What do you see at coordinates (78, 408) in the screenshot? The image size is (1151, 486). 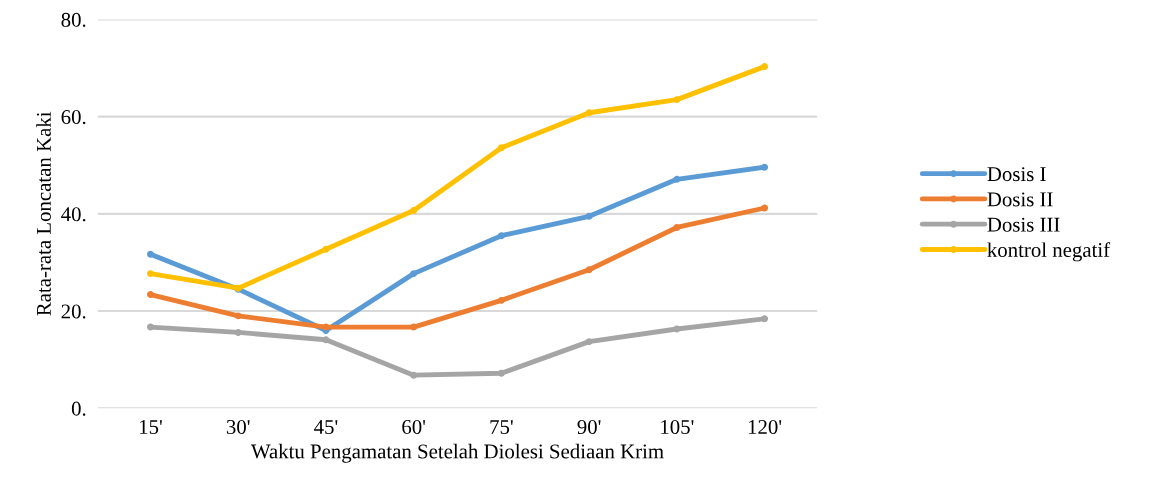 I see `y-tick-label: 0.` at bounding box center [78, 408].